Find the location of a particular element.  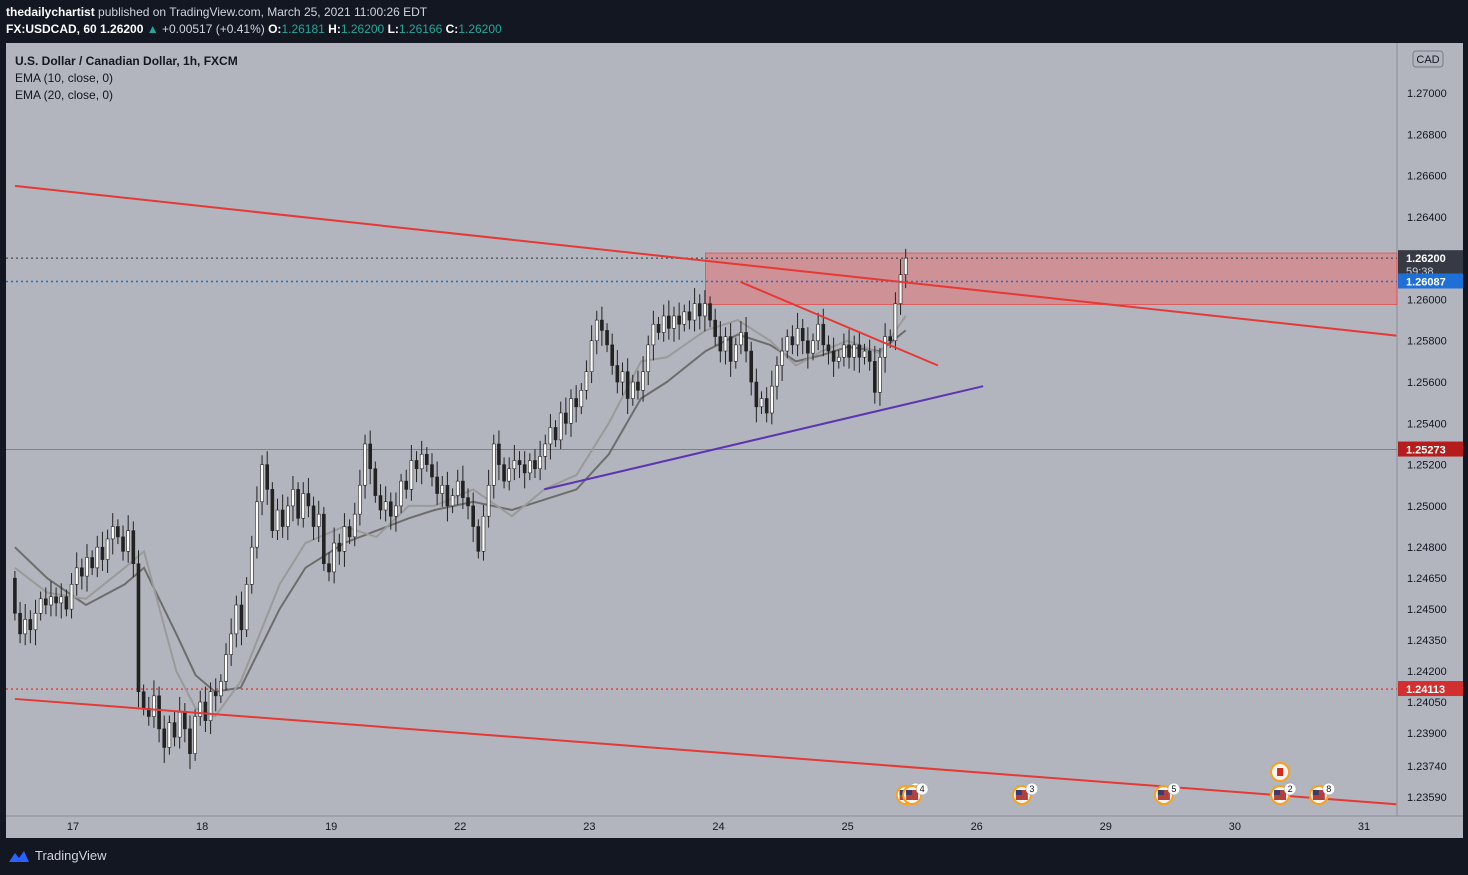

economic-event-marker: 8 is located at coordinates (1322, 793).